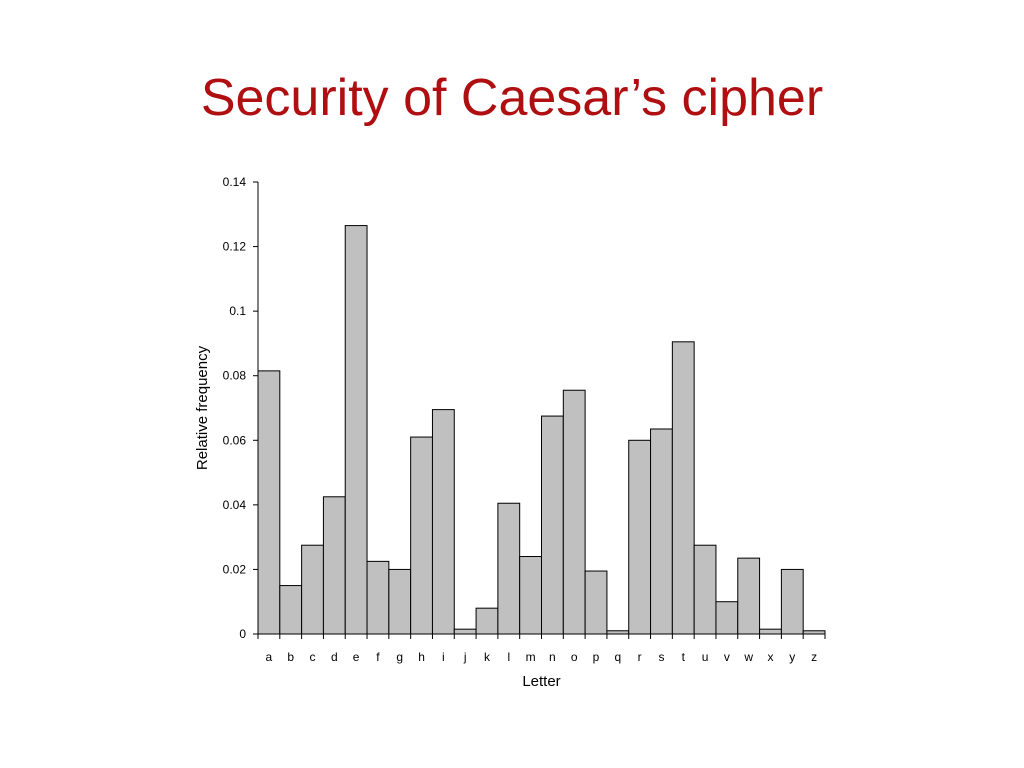 The height and width of the screenshot is (768, 1024). What do you see at coordinates (814, 657) in the screenshot?
I see `x-tick-label-z: z` at bounding box center [814, 657].